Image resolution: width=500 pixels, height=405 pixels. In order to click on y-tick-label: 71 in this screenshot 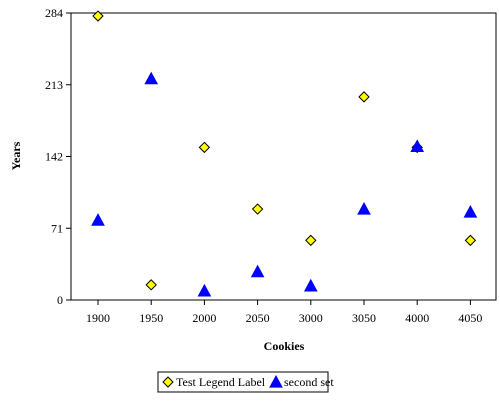, I will do `click(57, 228)`.